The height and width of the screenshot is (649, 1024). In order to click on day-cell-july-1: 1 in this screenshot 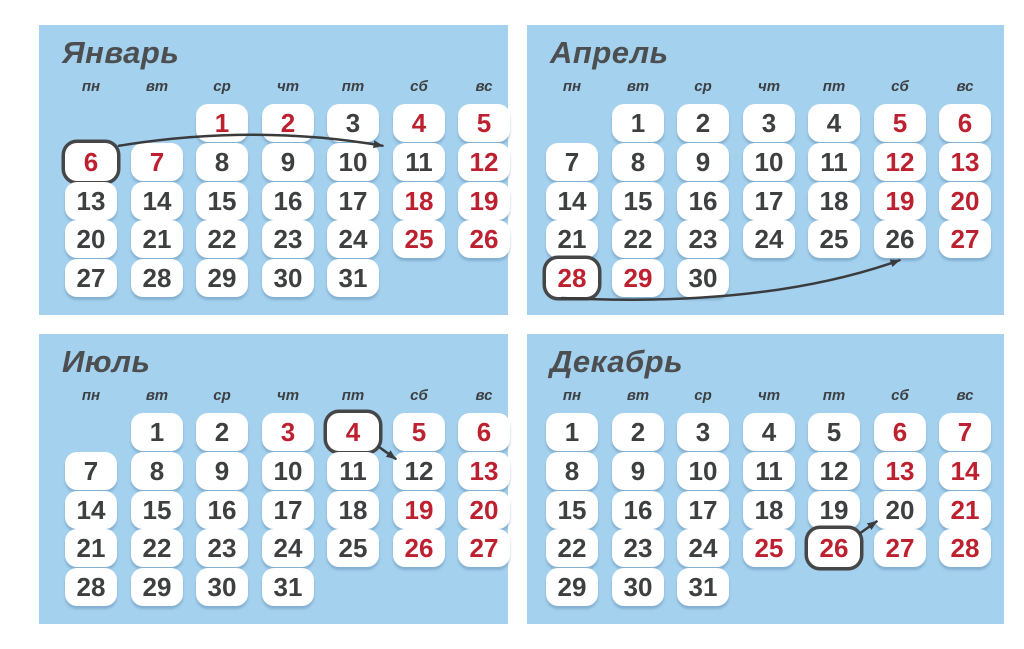, I will do `click(157, 432)`.